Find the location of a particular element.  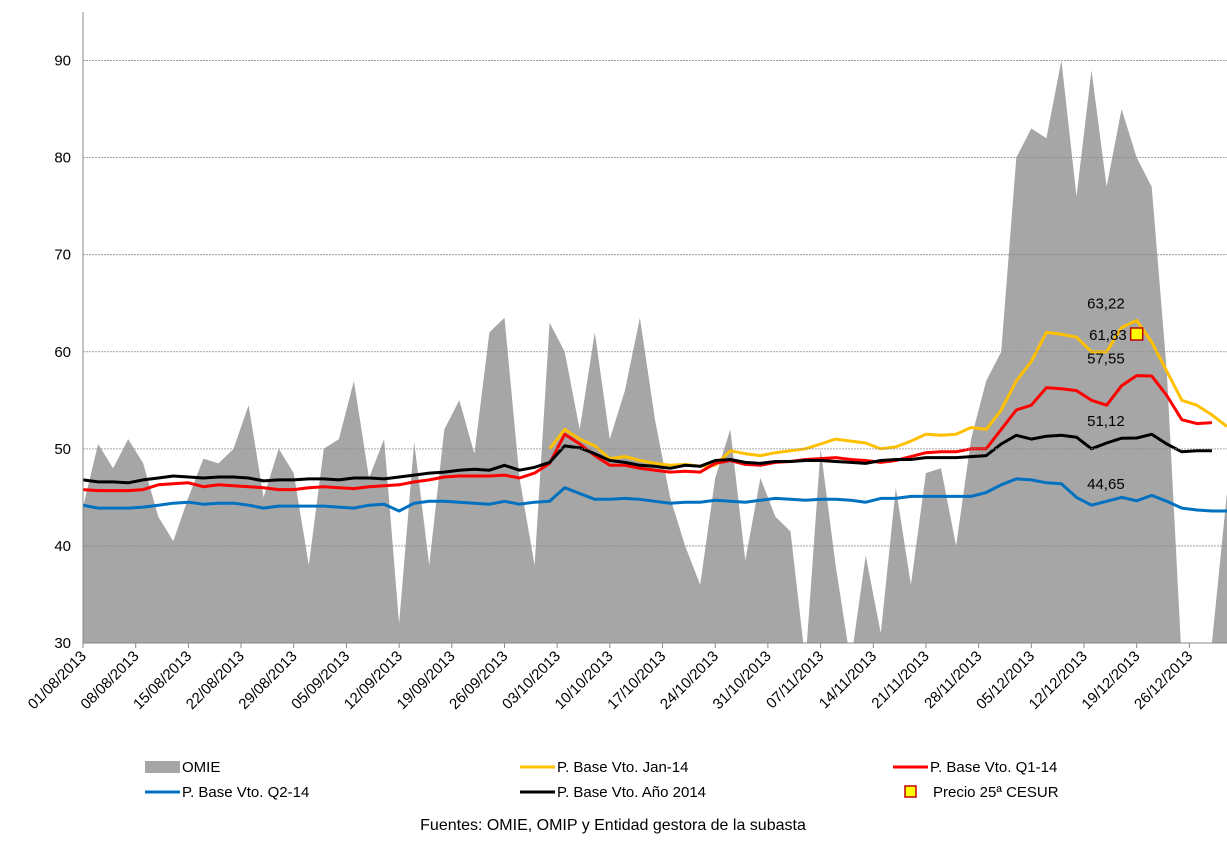

legend-label: P. Base Vto. Q1-14 is located at coordinates (993, 767).